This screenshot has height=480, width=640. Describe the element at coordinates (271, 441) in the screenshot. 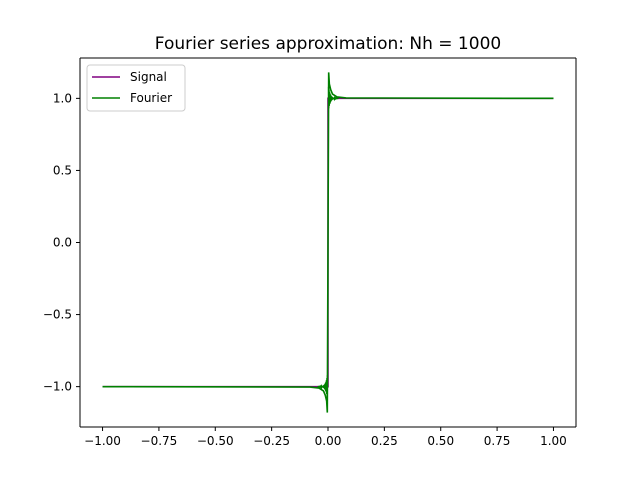

I see `x-tick-label: −0.25` at that location.